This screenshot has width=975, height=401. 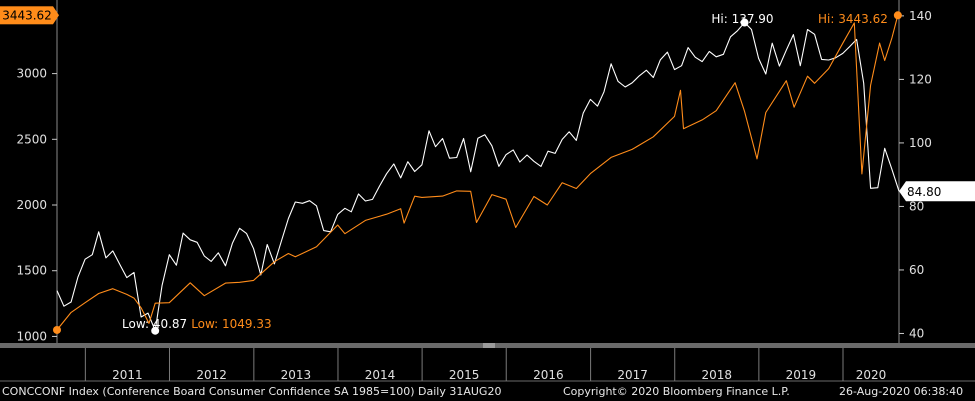 What do you see at coordinates (211, 375) in the screenshot?
I see `x-tick-label: 2012` at bounding box center [211, 375].